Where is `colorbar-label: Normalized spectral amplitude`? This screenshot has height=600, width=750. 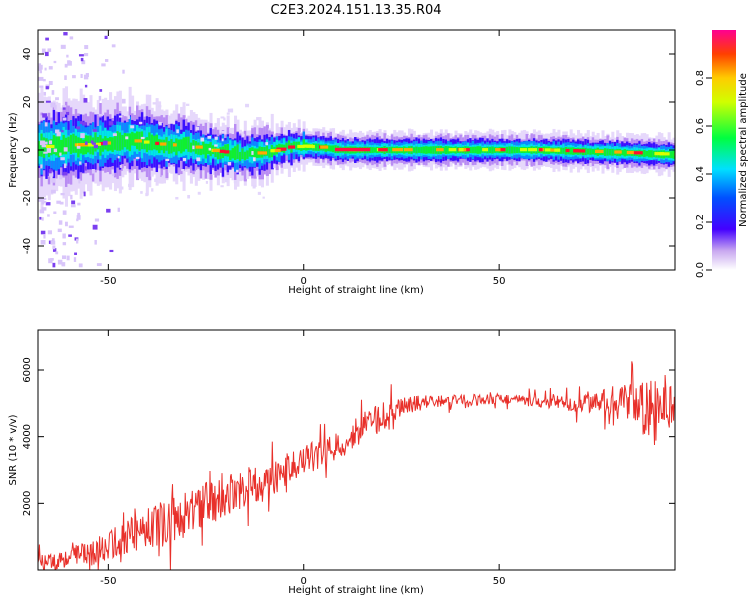
colorbar-label: Normalized spectral amplitude is located at coordinates (743, 150).